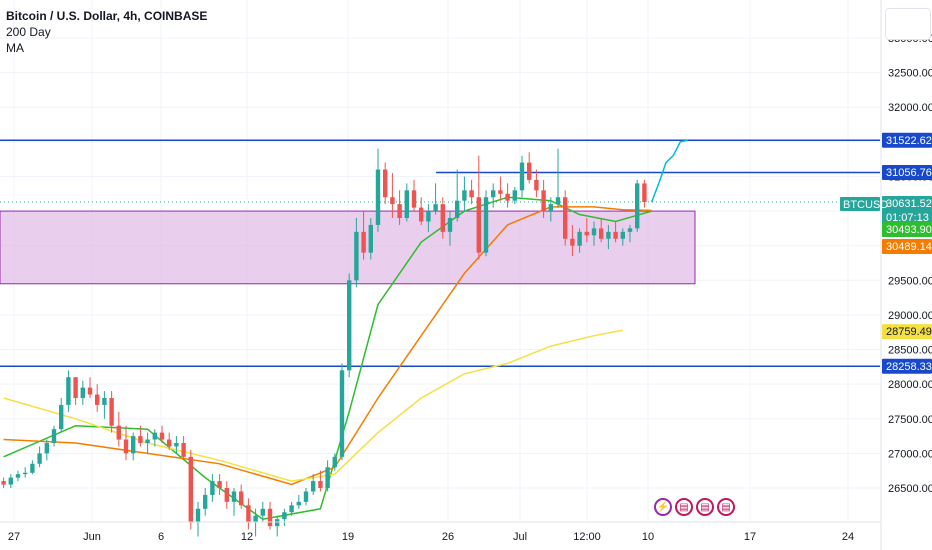  Describe the element at coordinates (15, 48) in the screenshot. I see `indicator-label-line2: MA` at that location.